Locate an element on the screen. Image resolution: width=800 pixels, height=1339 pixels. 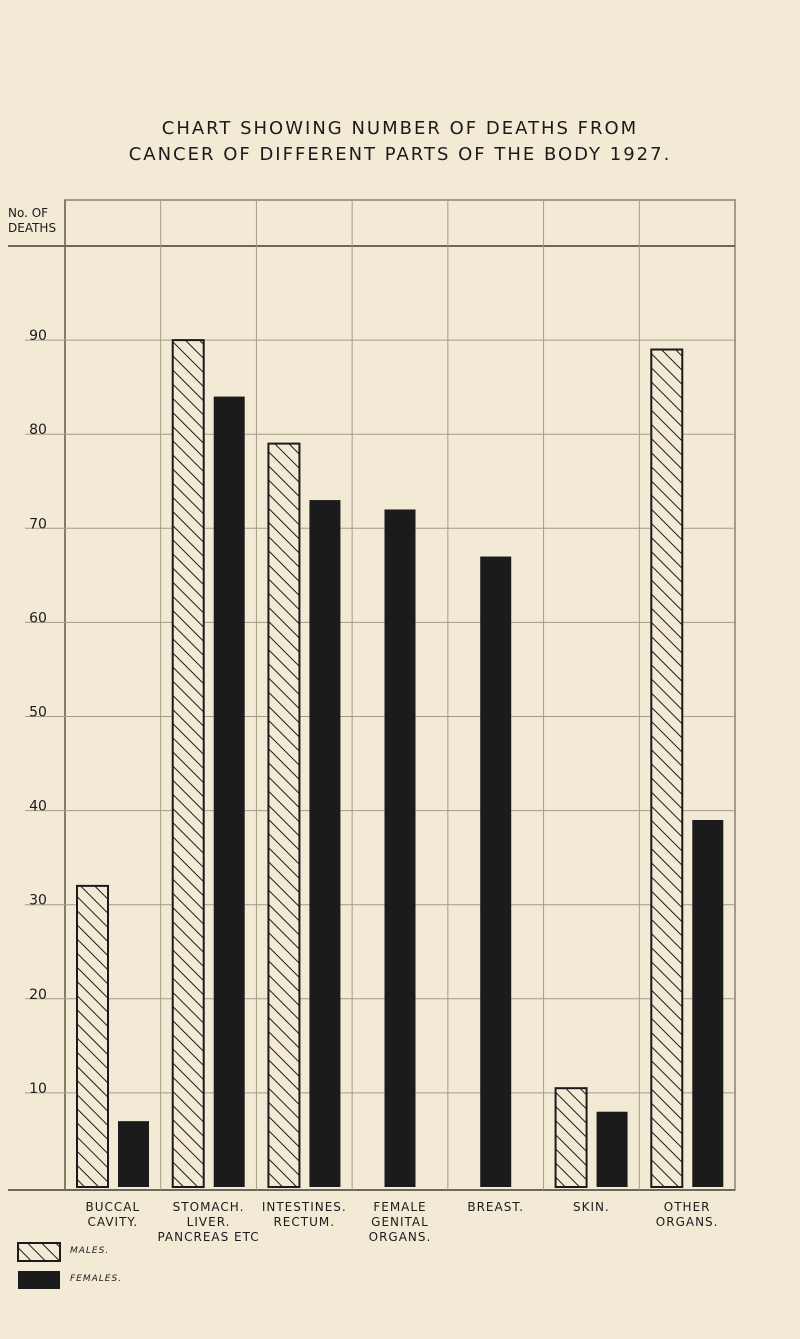
legend-label: MALES. is located at coordinates (90, 1251).